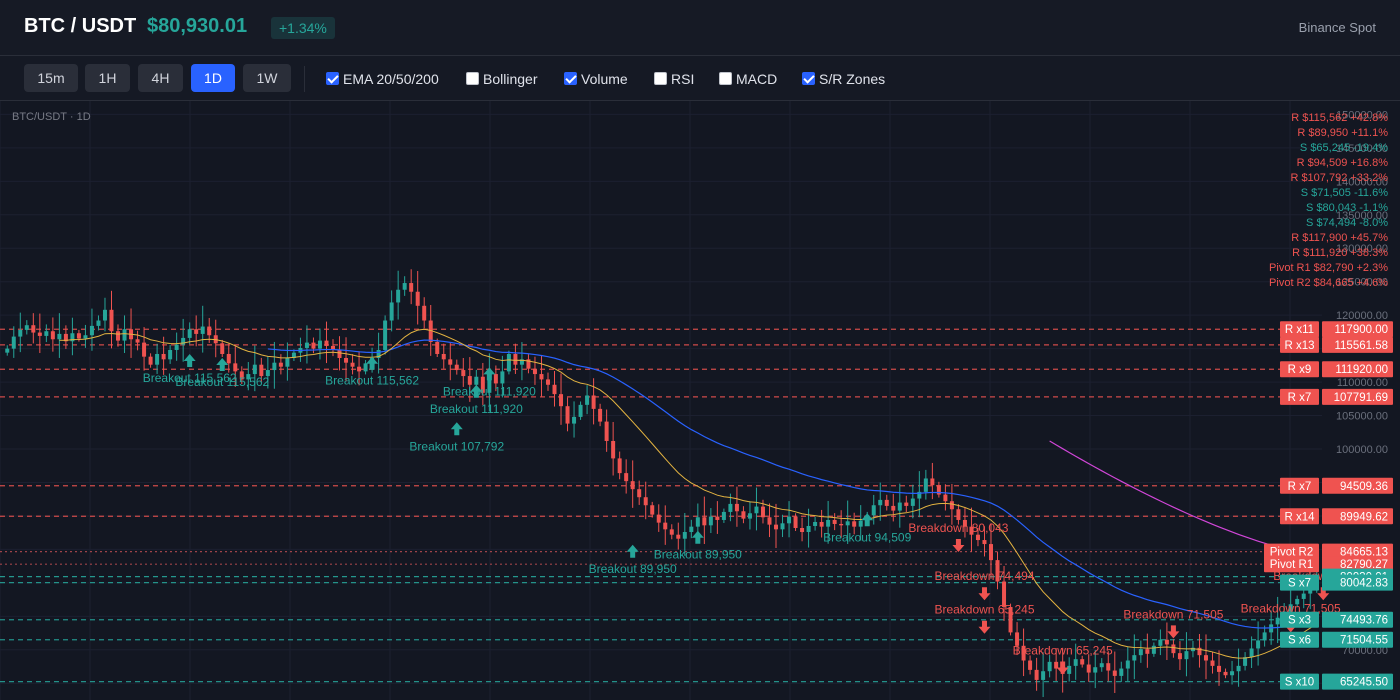 The image size is (1400, 700). Describe the element at coordinates (599, 79) in the screenshot. I see `volume-toggle: Volume` at that location.